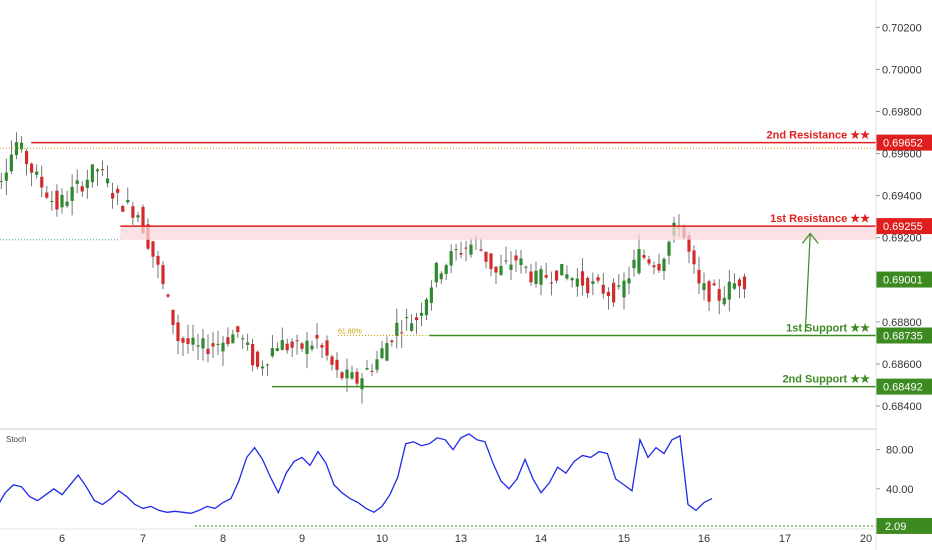 Image resolution: width=932 pixels, height=550 pixels. Describe the element at coordinates (902, 28) in the screenshot. I see `price-tick-label: 0.70200` at that location.